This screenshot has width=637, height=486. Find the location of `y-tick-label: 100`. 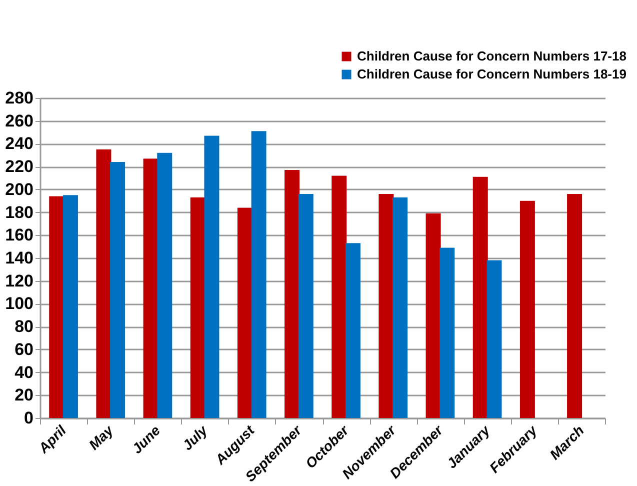

y-tick-label: 100 is located at coordinates (19, 304).